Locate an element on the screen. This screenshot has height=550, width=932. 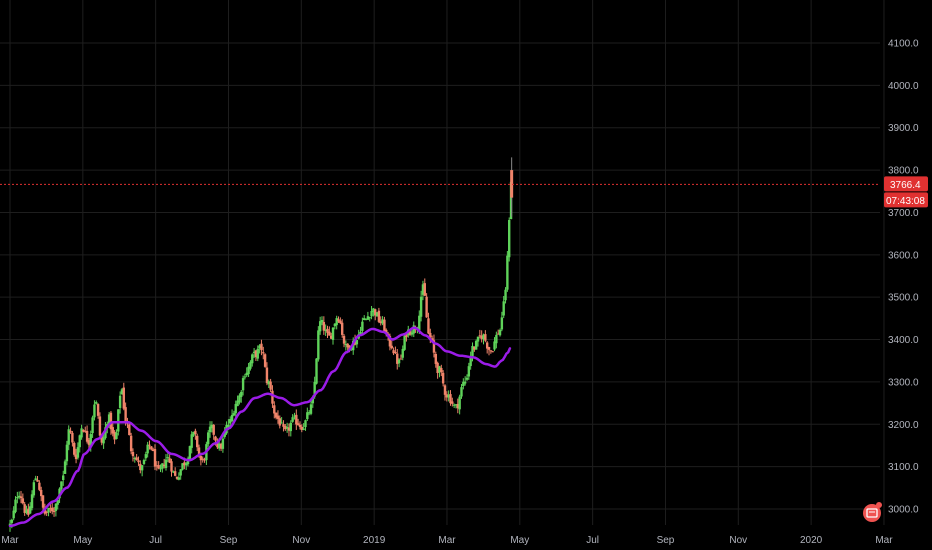
y-tick-label: 3700.0 is located at coordinates (903, 213).